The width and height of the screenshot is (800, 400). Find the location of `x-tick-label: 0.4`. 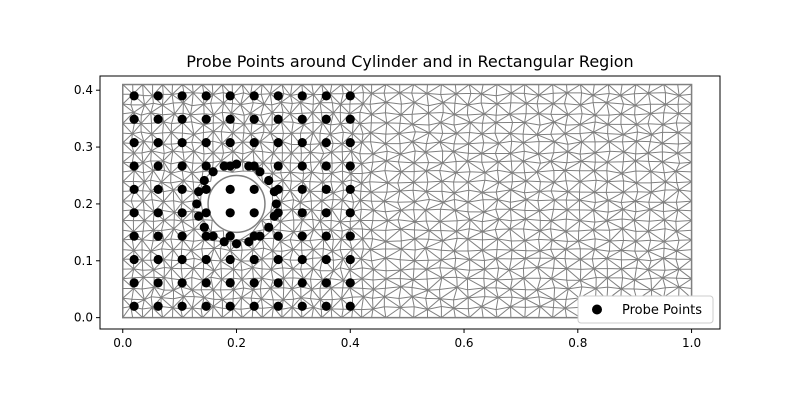

x-tick-label: 0.4 is located at coordinates (350, 343).